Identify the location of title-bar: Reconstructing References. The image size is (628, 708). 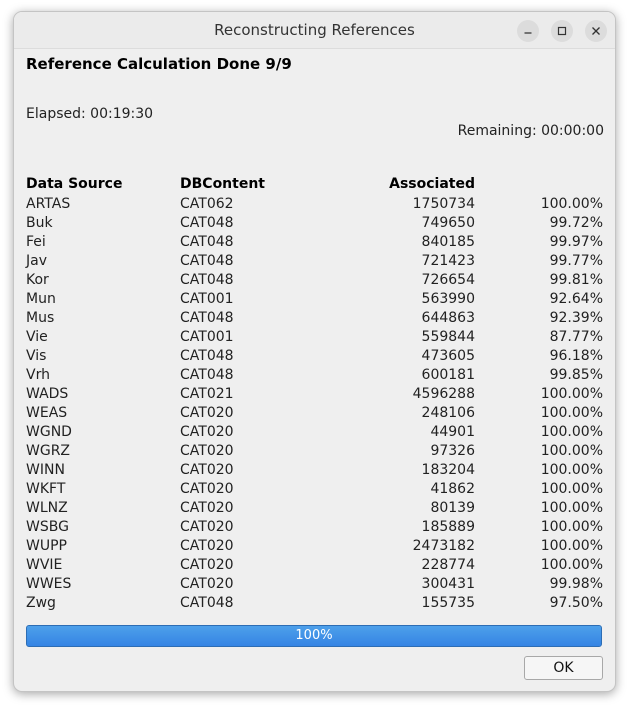
(314, 30).